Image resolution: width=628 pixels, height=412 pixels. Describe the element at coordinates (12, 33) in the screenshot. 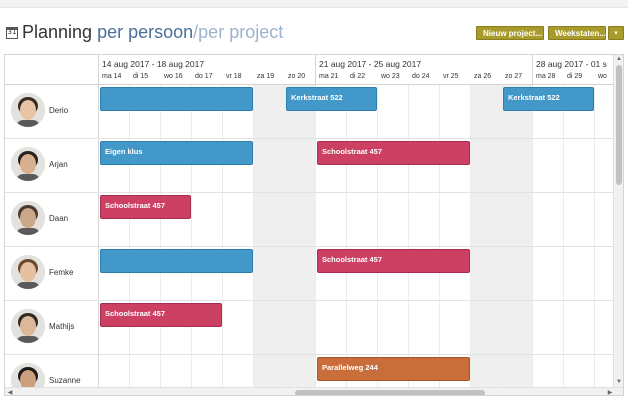

I see `calendar-icon: 31` at that location.